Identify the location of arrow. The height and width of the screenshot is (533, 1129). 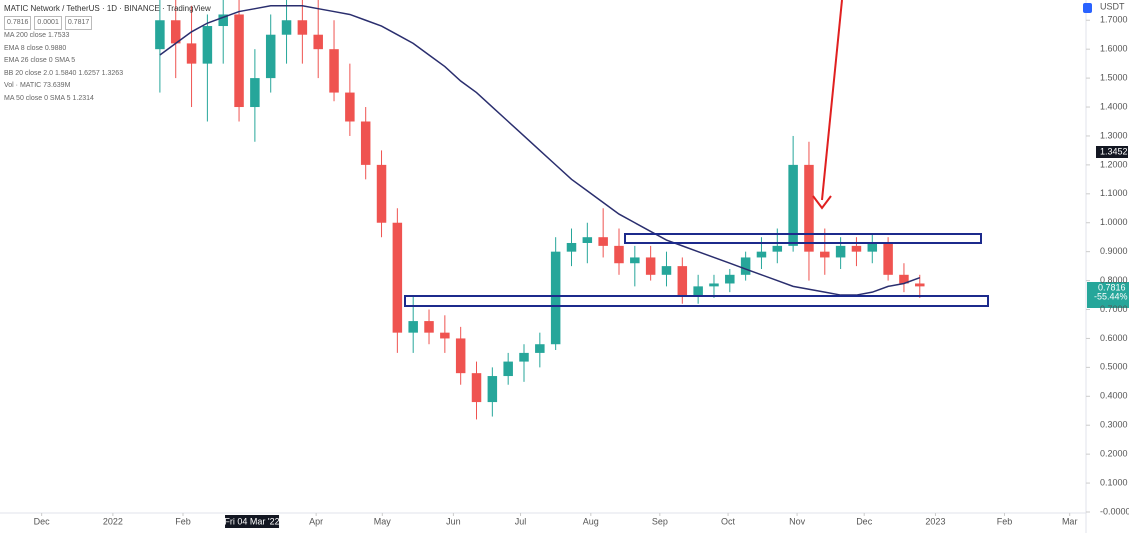
(832, 100).